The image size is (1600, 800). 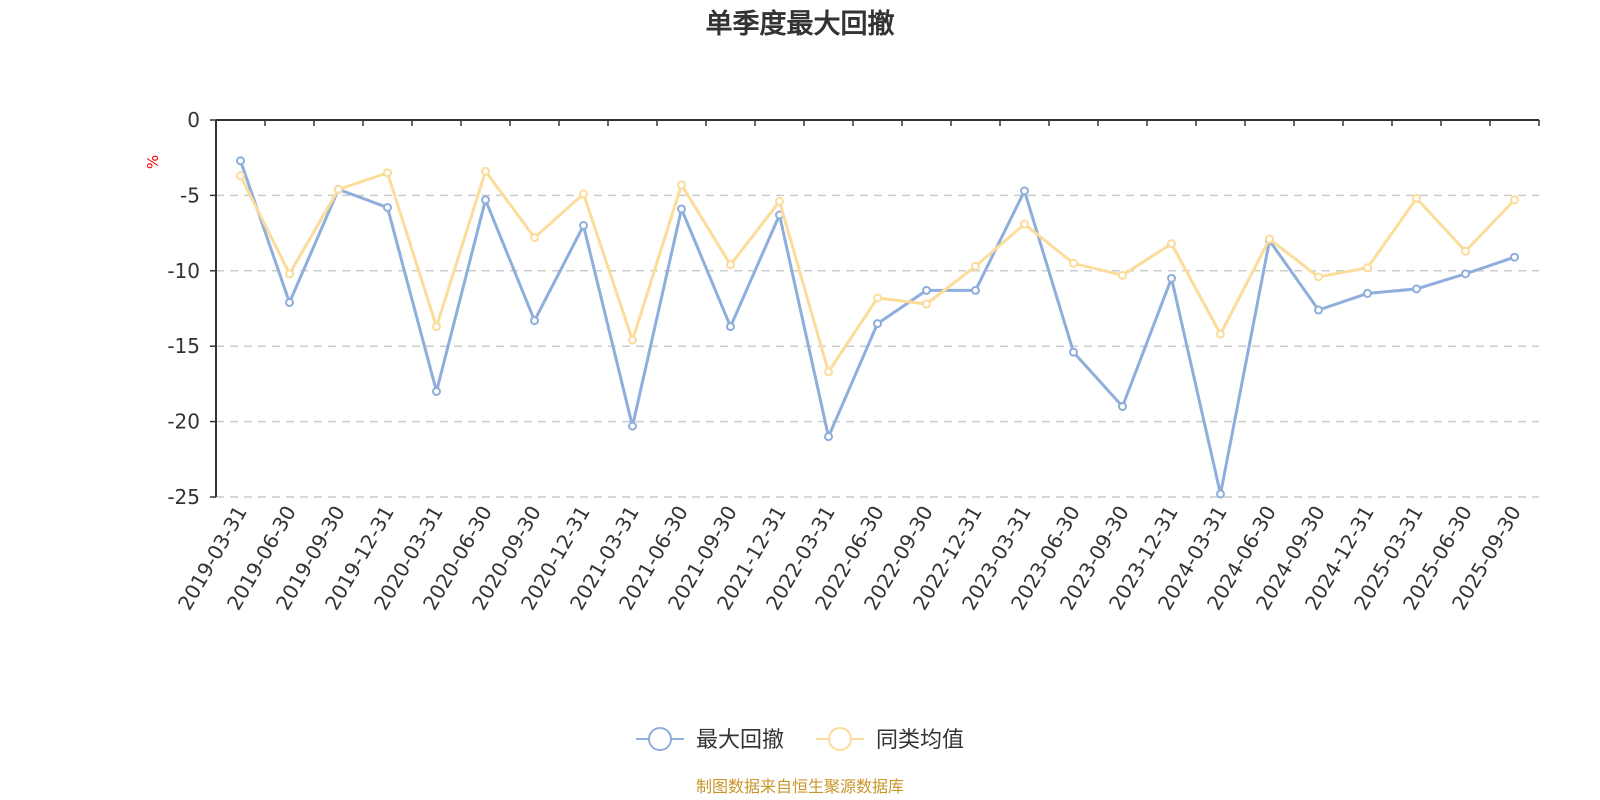 What do you see at coordinates (740, 740) in the screenshot?
I see `legend-label: 最大回撤` at bounding box center [740, 740].